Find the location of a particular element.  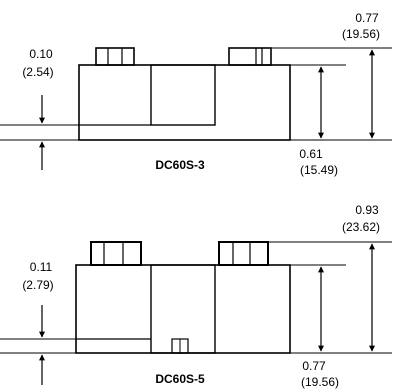

body-height-in: 0.77 is located at coordinates (314, 366).